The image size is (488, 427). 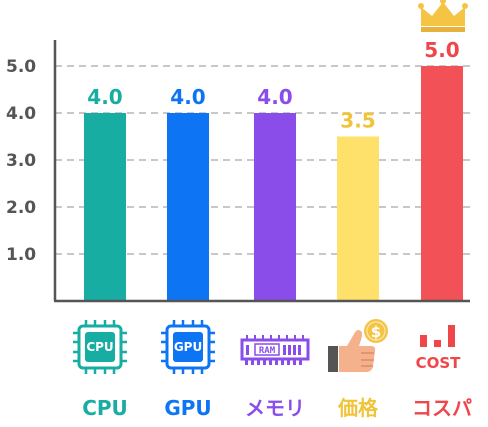 I want to click on y-axis-ticks: 1.0 2.0 3.0 4.0 5.0, so click(x=21, y=161).